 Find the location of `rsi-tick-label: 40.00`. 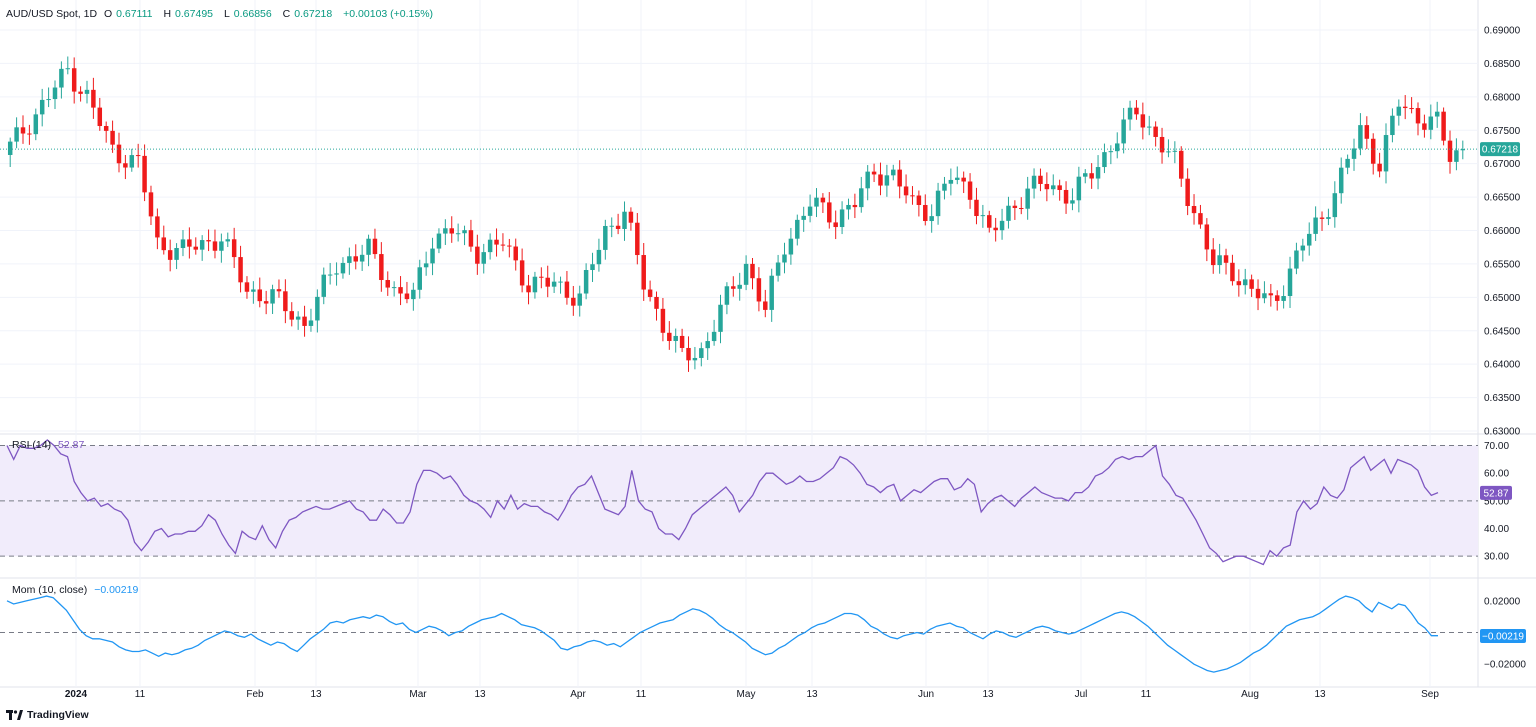

rsi-tick-label: 40.00 is located at coordinates (1496, 529).